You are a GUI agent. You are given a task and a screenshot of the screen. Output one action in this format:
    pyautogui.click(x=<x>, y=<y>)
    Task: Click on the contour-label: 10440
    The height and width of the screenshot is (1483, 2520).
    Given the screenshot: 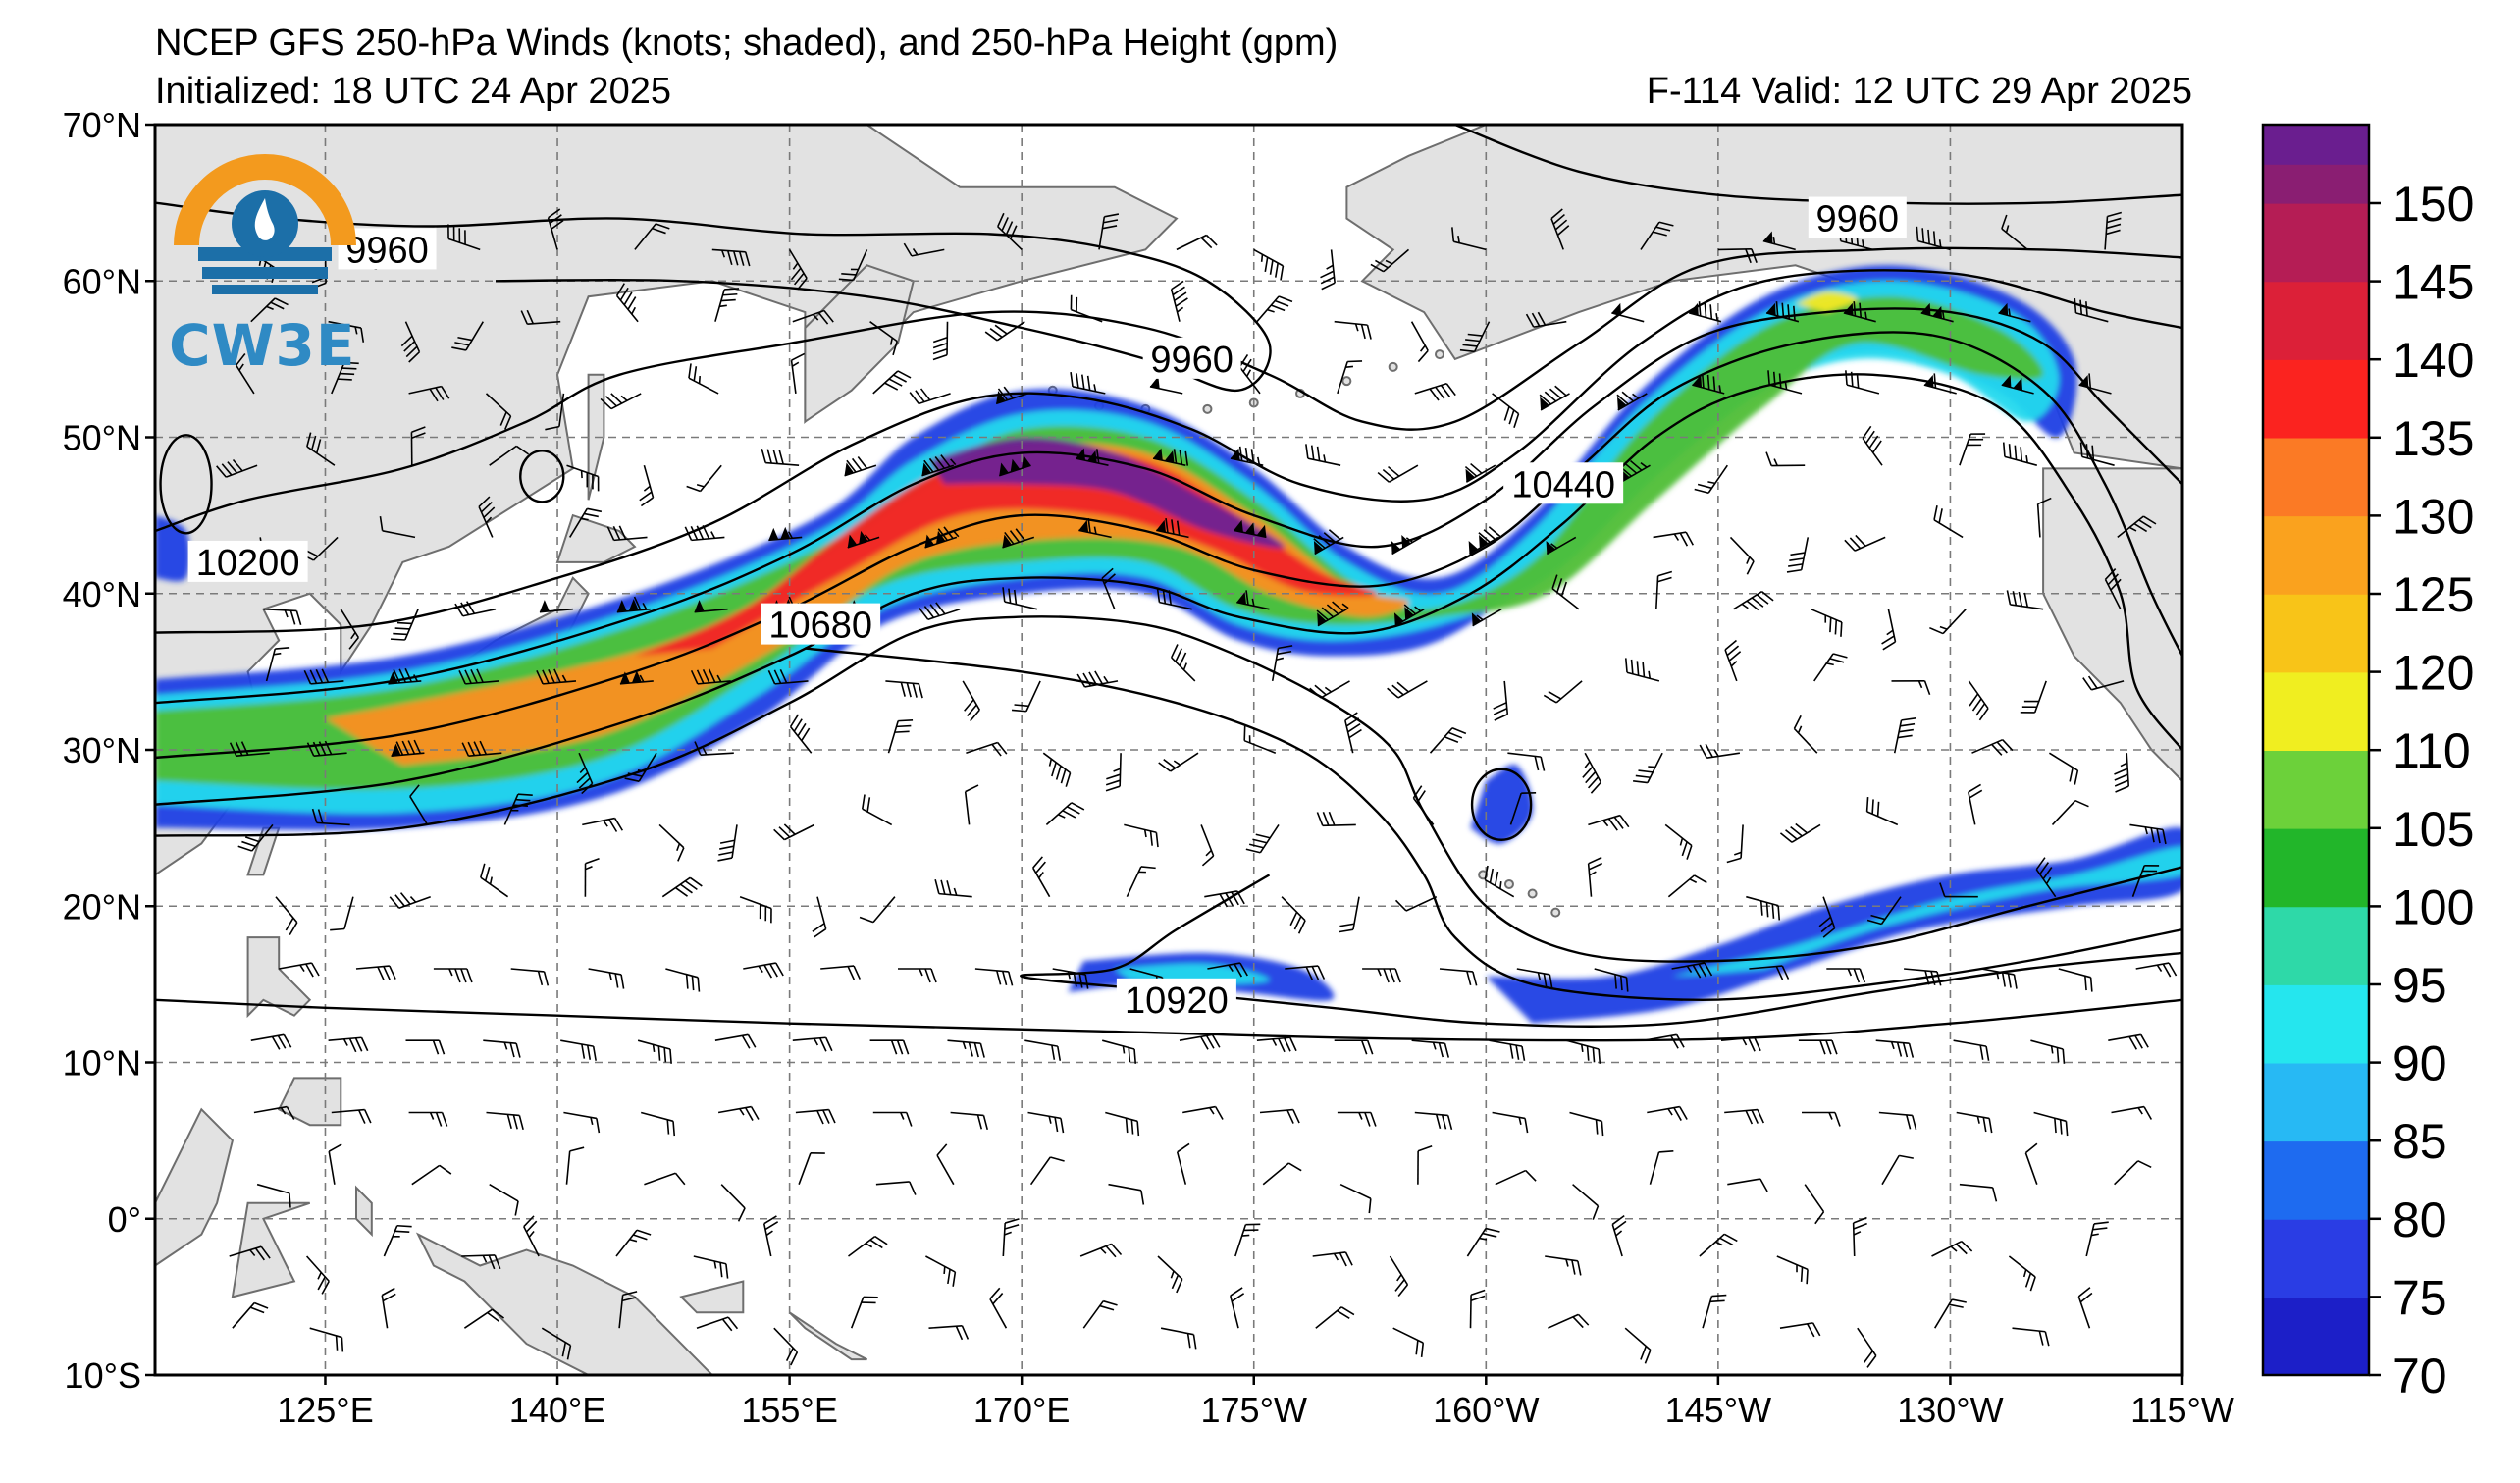 What is the action you would take?
    pyautogui.click(x=1563, y=485)
    